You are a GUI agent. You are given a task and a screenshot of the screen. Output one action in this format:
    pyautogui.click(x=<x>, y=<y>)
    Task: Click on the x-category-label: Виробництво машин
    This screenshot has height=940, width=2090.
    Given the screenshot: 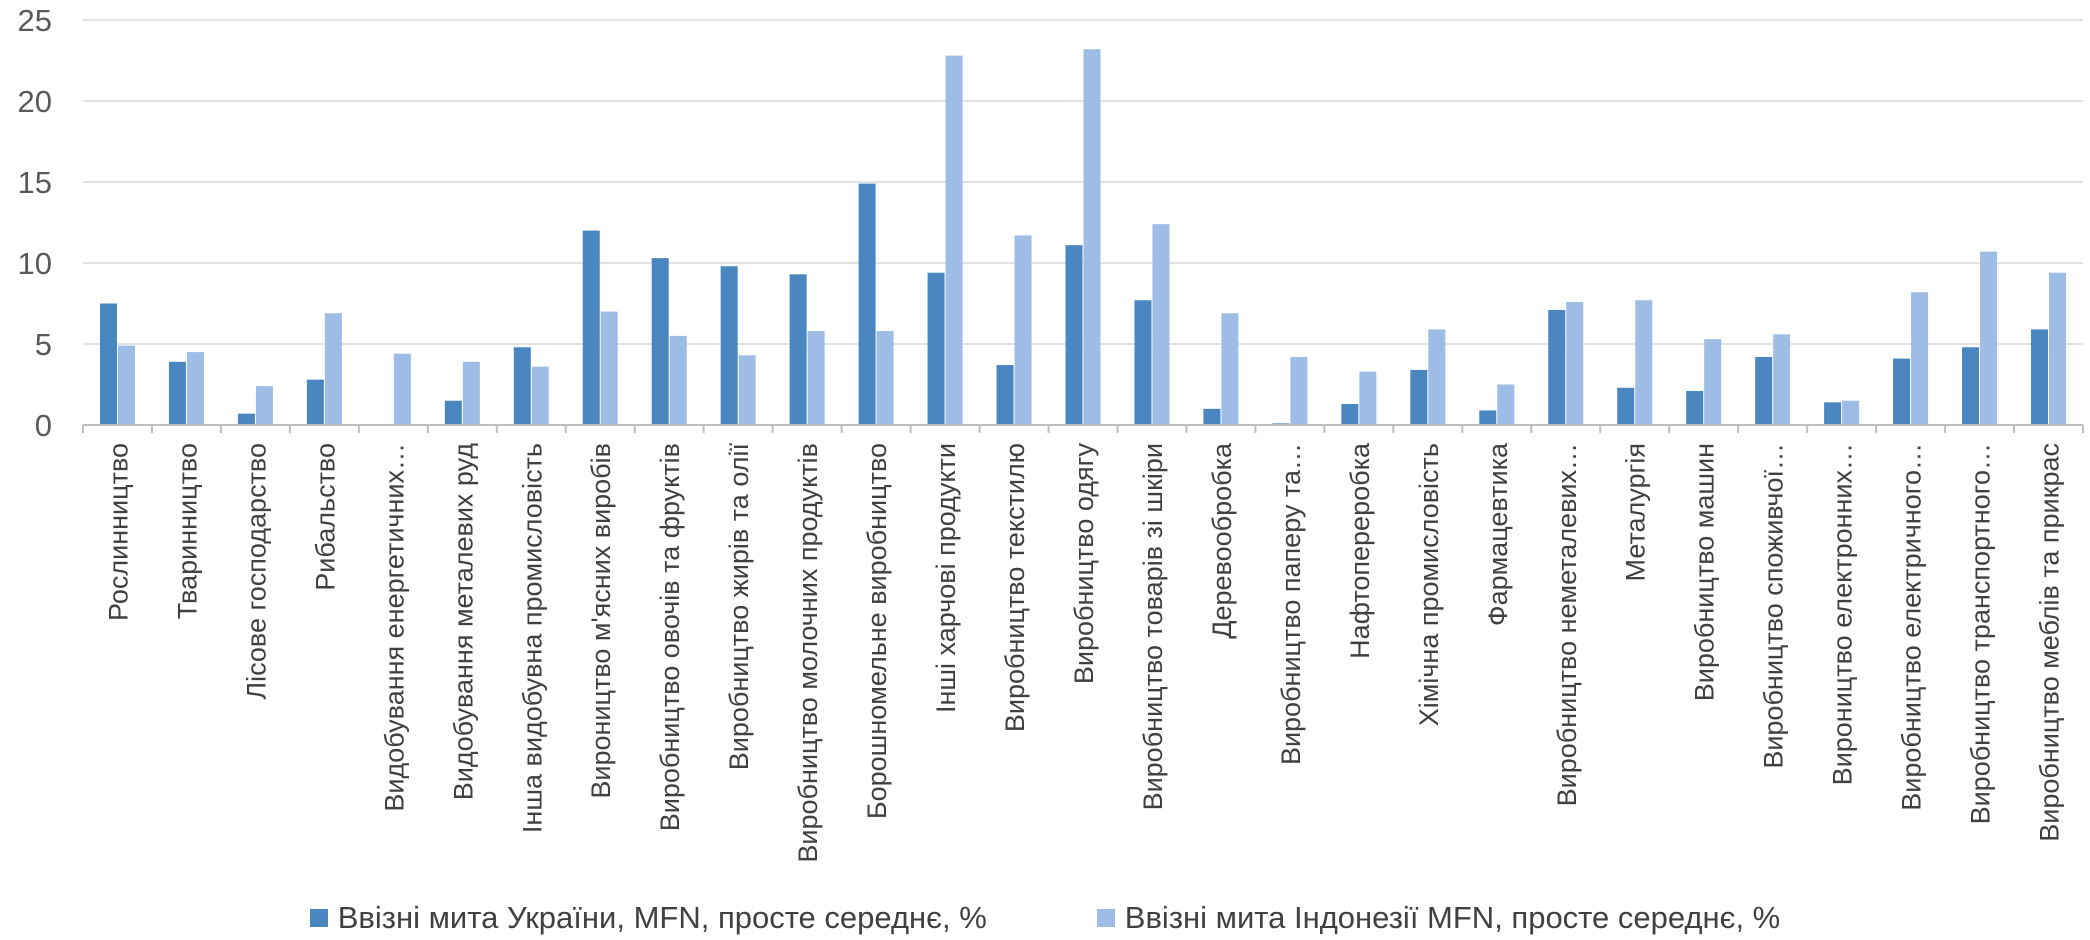 What is the action you would take?
    pyautogui.click(x=1705, y=572)
    